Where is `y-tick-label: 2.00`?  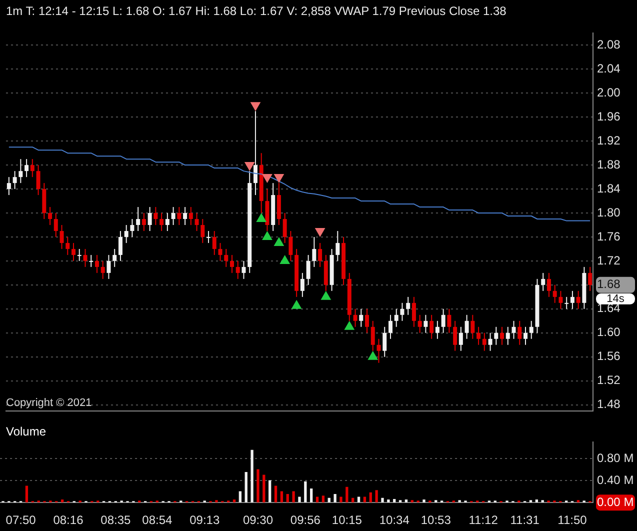
y-tick-label: 2.00 is located at coordinates (609, 92).